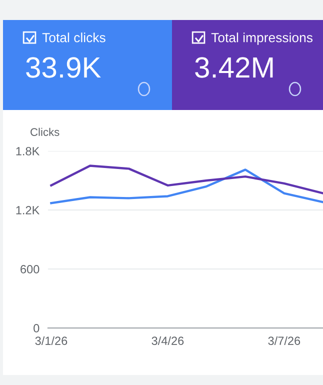 The width and height of the screenshot is (323, 385). What do you see at coordinates (30, 269) in the screenshot?
I see `y-tick-label: 600` at bounding box center [30, 269].